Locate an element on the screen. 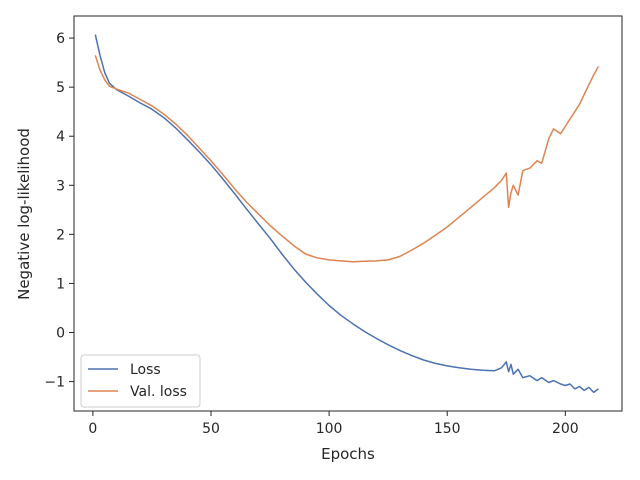 This screenshot has width=640, height=480. legend-box is located at coordinates (140, 381).